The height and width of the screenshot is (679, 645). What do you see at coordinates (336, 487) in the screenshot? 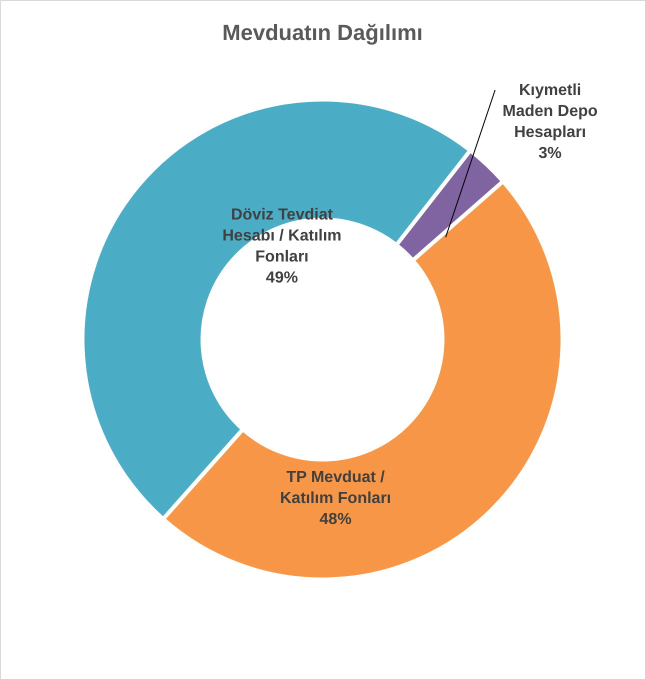
I see `slice-label: TP Mevduat / Katılım Fonları` at bounding box center [336, 487].